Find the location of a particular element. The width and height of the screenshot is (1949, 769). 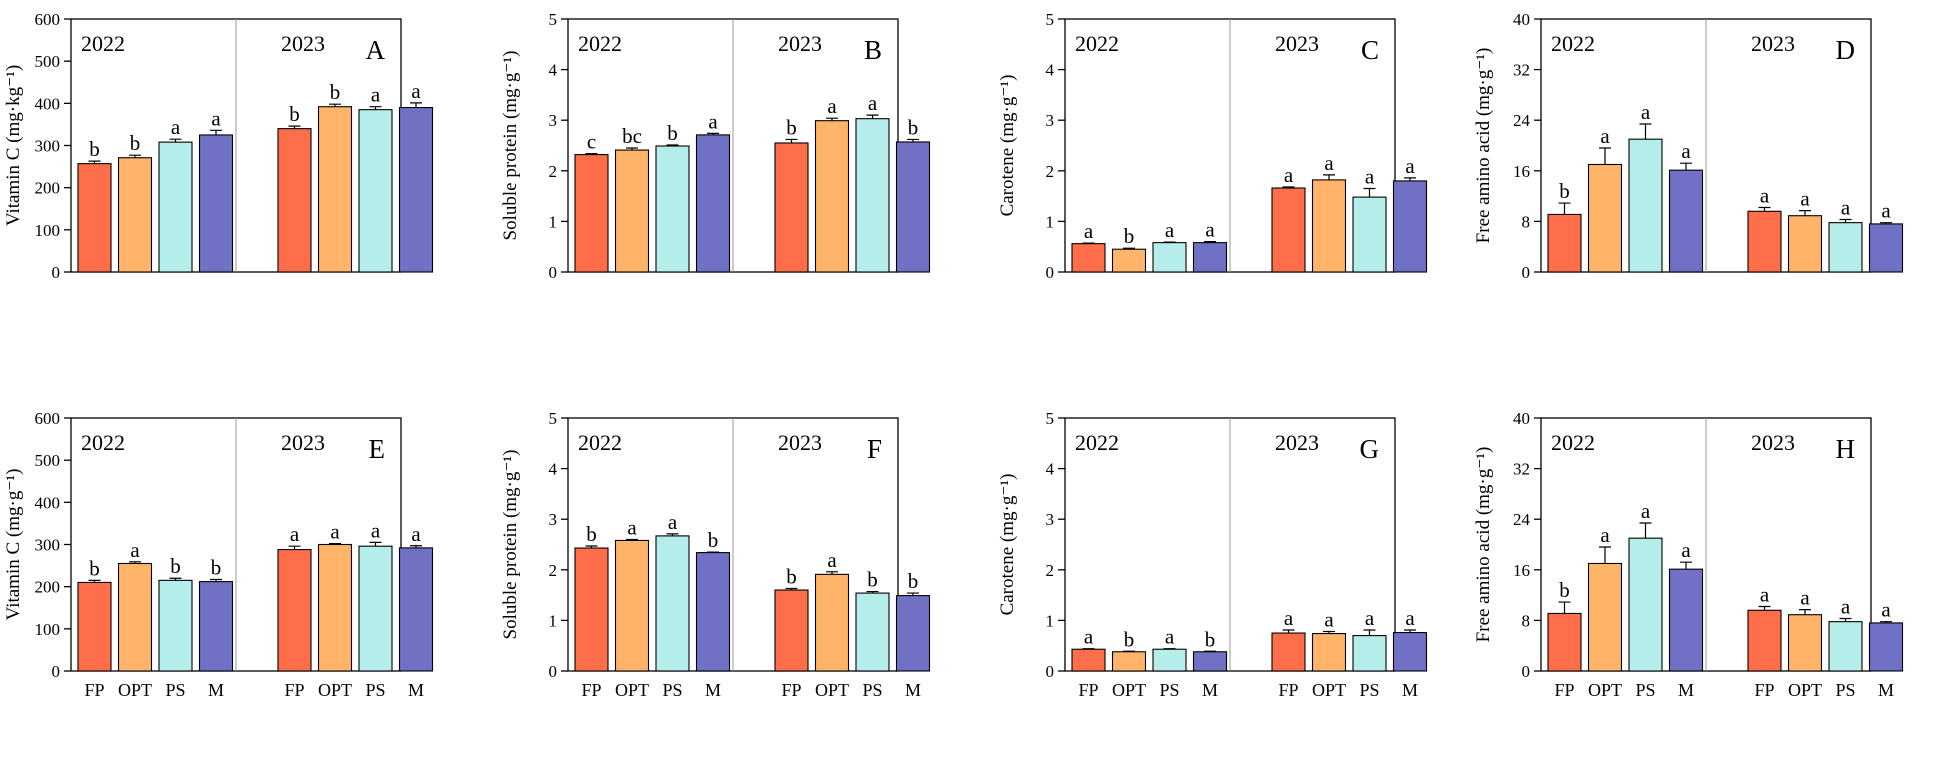

y-axis-label: Soluble protein (mg·g⁻¹) is located at coordinates (510, 545).